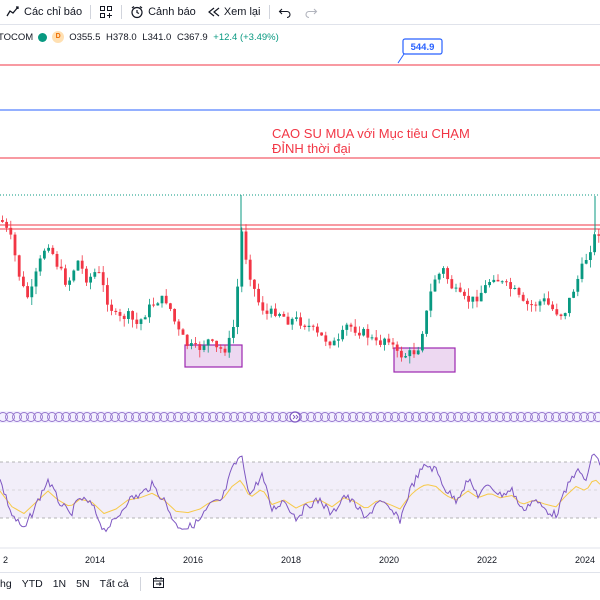  Describe the element at coordinates (234, 12) in the screenshot. I see `replay-button: Xem lại` at that location.